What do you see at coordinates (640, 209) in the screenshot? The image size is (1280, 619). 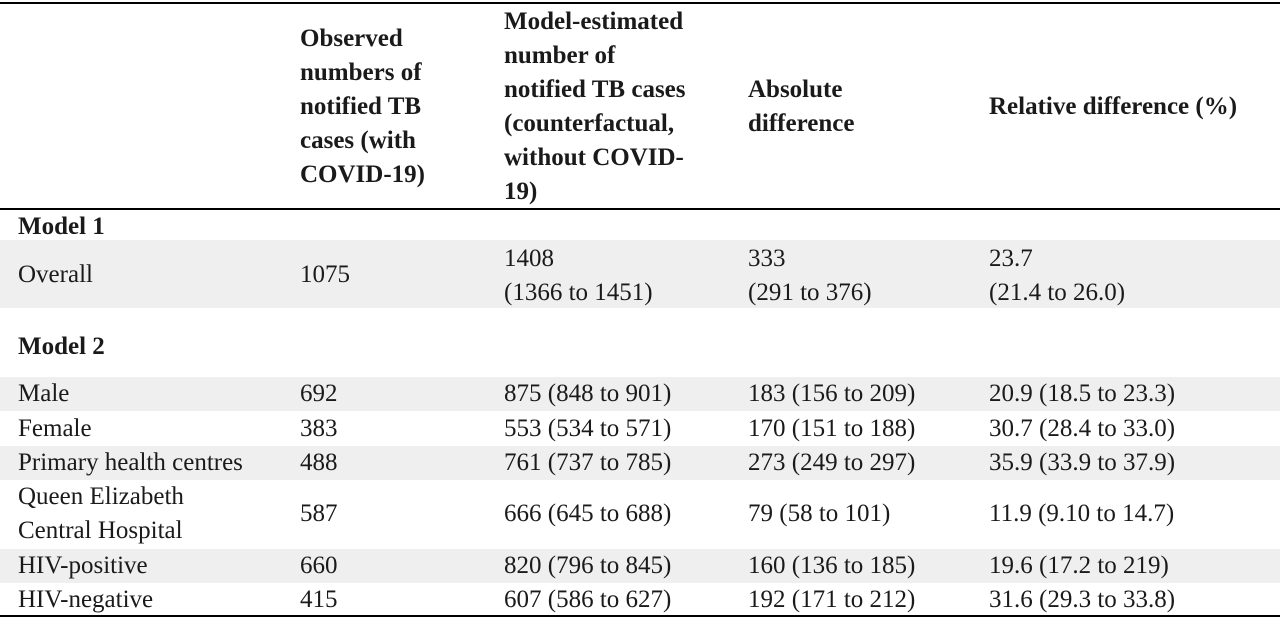 I see `header-bottom-rule` at bounding box center [640, 209].